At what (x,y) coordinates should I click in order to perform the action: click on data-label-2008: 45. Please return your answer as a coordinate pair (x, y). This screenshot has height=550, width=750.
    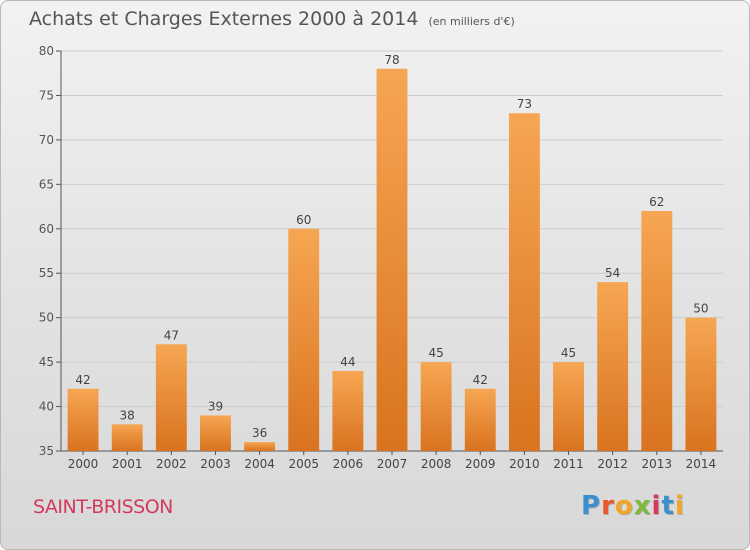
    Looking at the image, I should click on (435, 353).